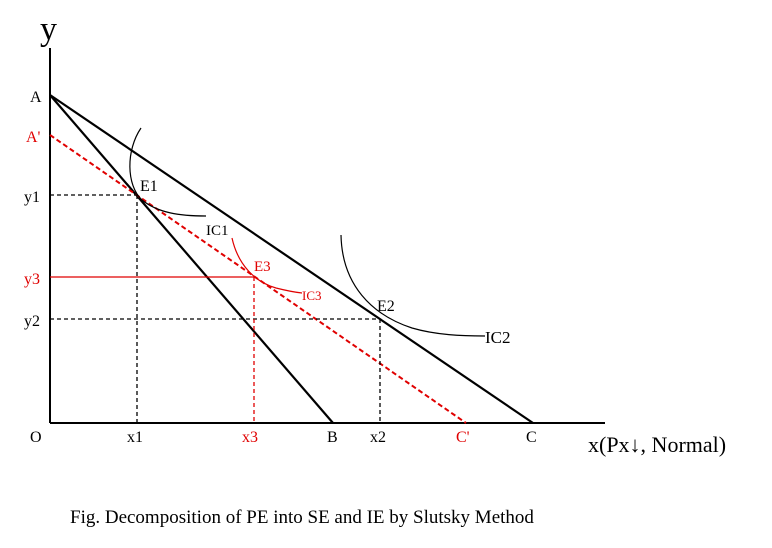  I want to click on ic3-label: IC3, so click(312, 295).